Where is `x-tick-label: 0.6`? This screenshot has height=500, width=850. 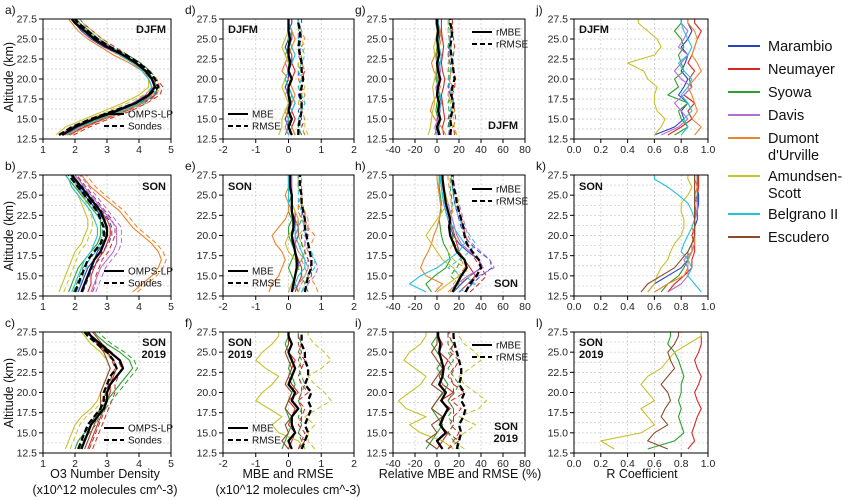
x-tick-label: 0.6 is located at coordinates (654, 150).